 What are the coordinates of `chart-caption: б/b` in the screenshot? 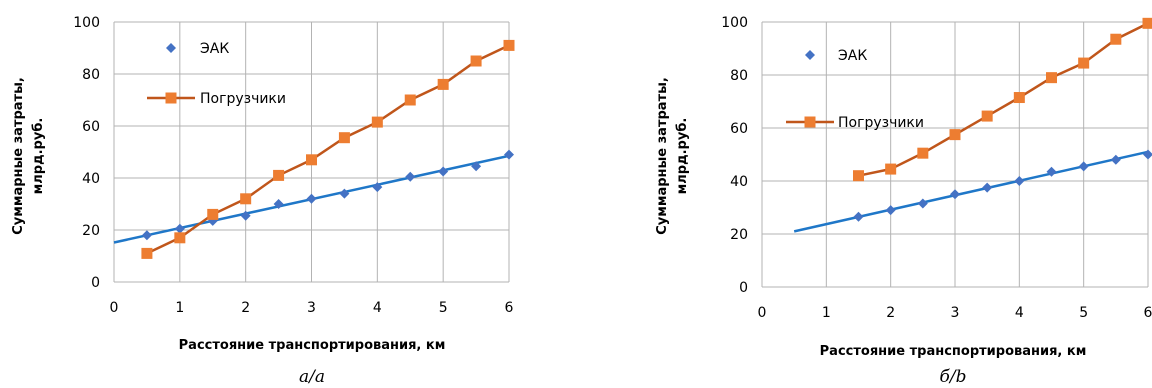 It's located at (953, 377).